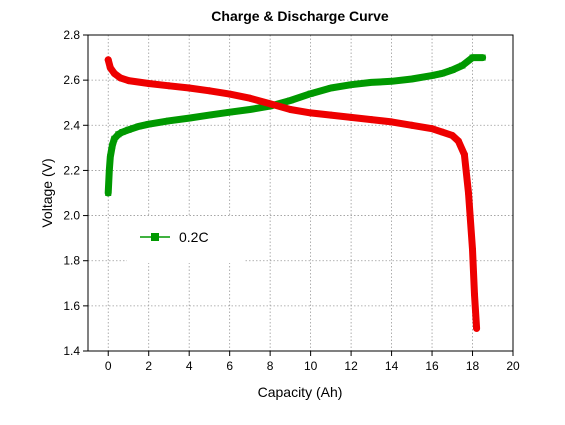 This screenshot has height=425, width=565. Describe the element at coordinates (270, 366) in the screenshot. I see `x-tick-label: 8` at that location.